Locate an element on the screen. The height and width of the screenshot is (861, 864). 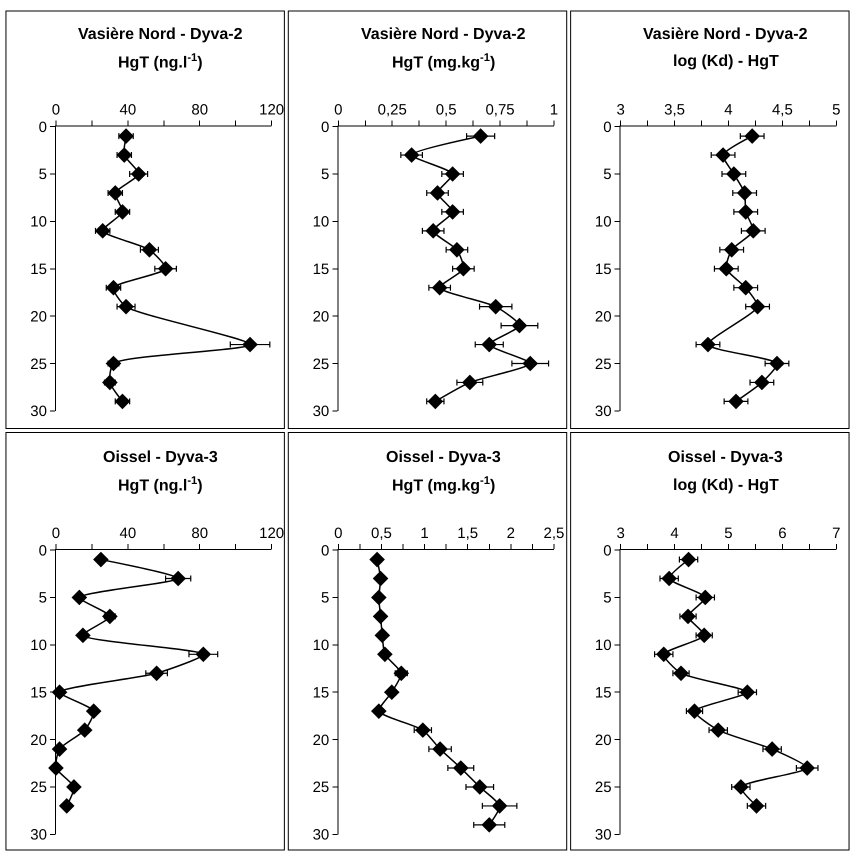
x-tick-label: 7 is located at coordinates (836, 533).